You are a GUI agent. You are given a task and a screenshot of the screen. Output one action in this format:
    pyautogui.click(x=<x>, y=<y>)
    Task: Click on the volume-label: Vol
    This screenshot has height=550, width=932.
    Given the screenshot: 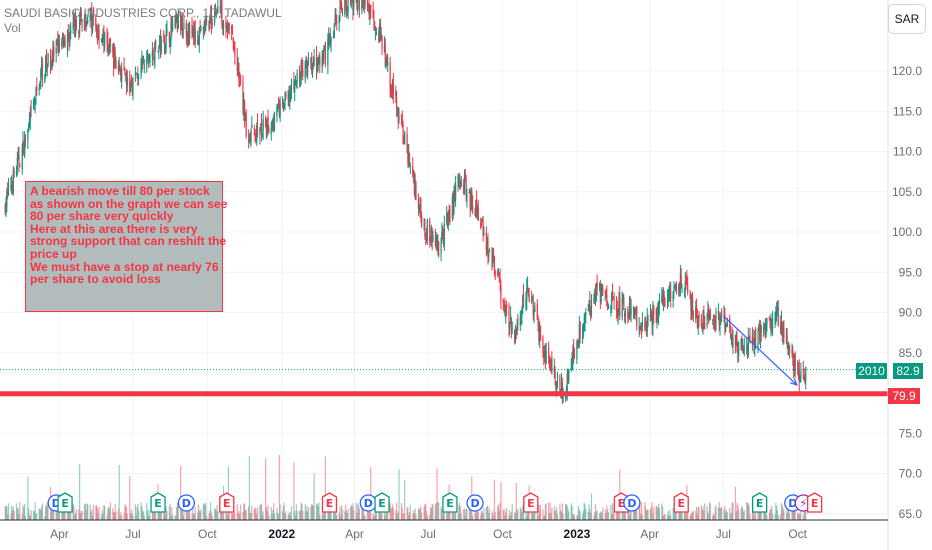 What is the action you would take?
    pyautogui.click(x=12, y=28)
    